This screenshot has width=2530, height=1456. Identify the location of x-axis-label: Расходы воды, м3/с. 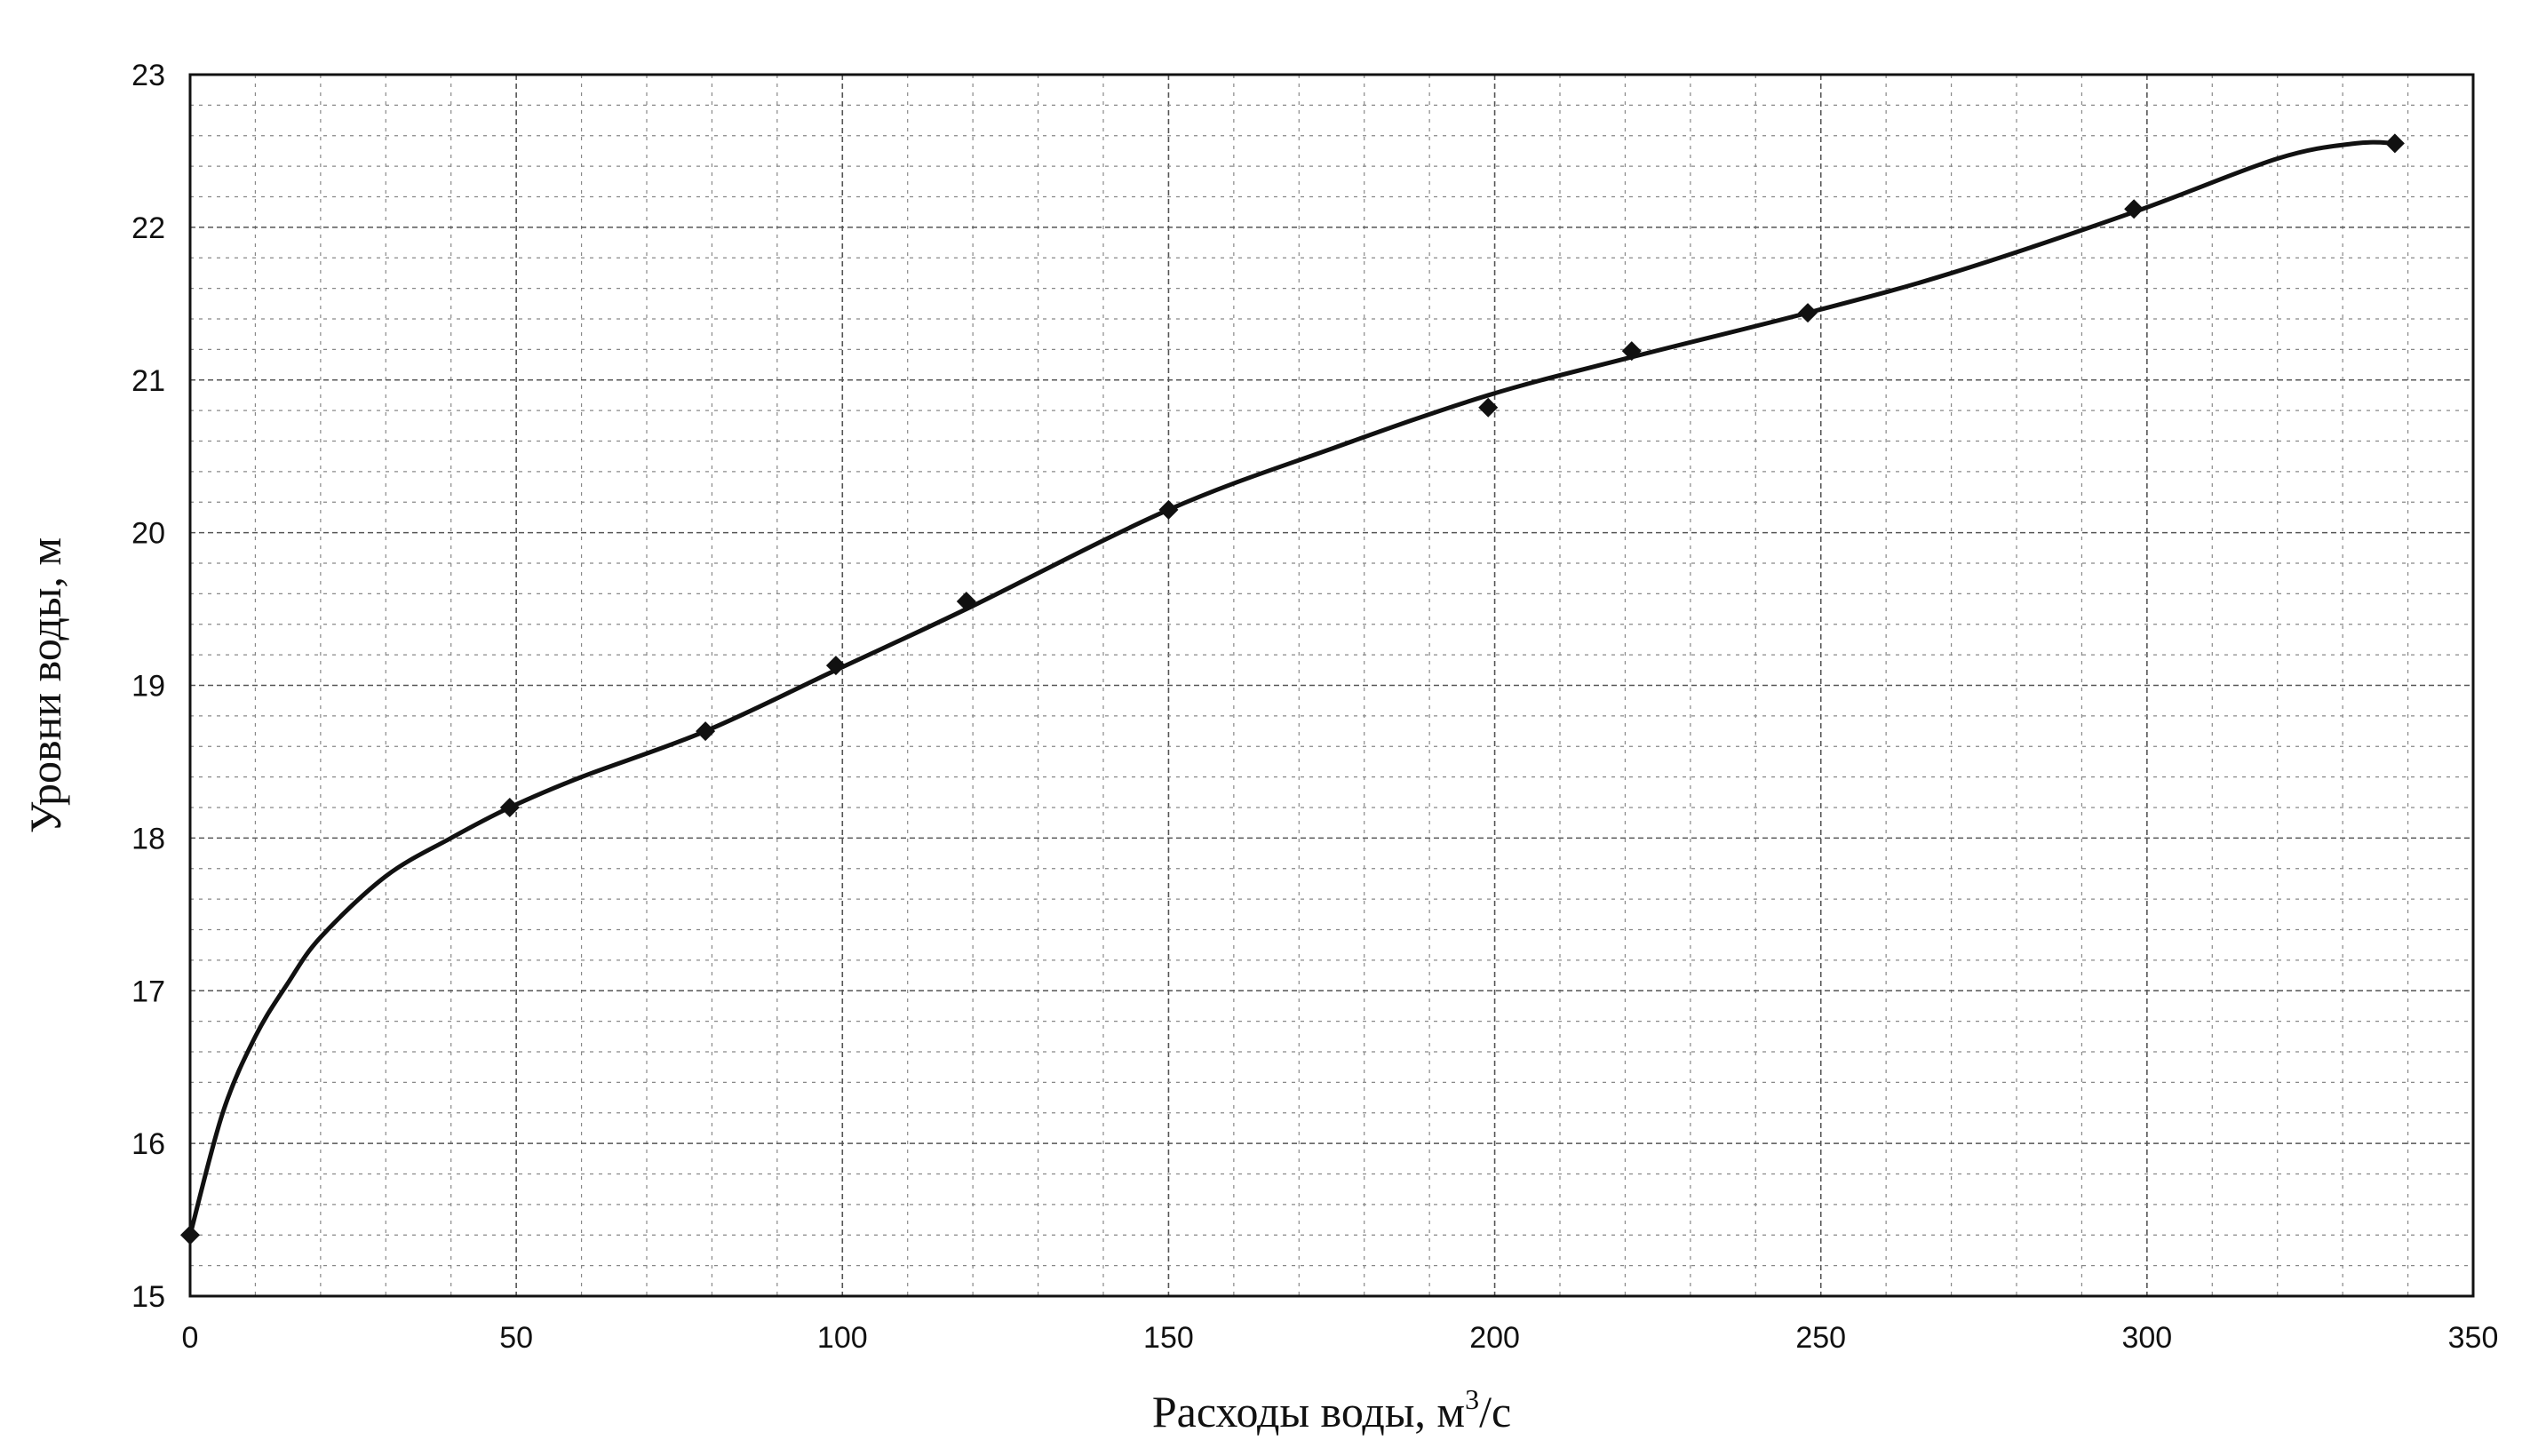
(1331, 1409).